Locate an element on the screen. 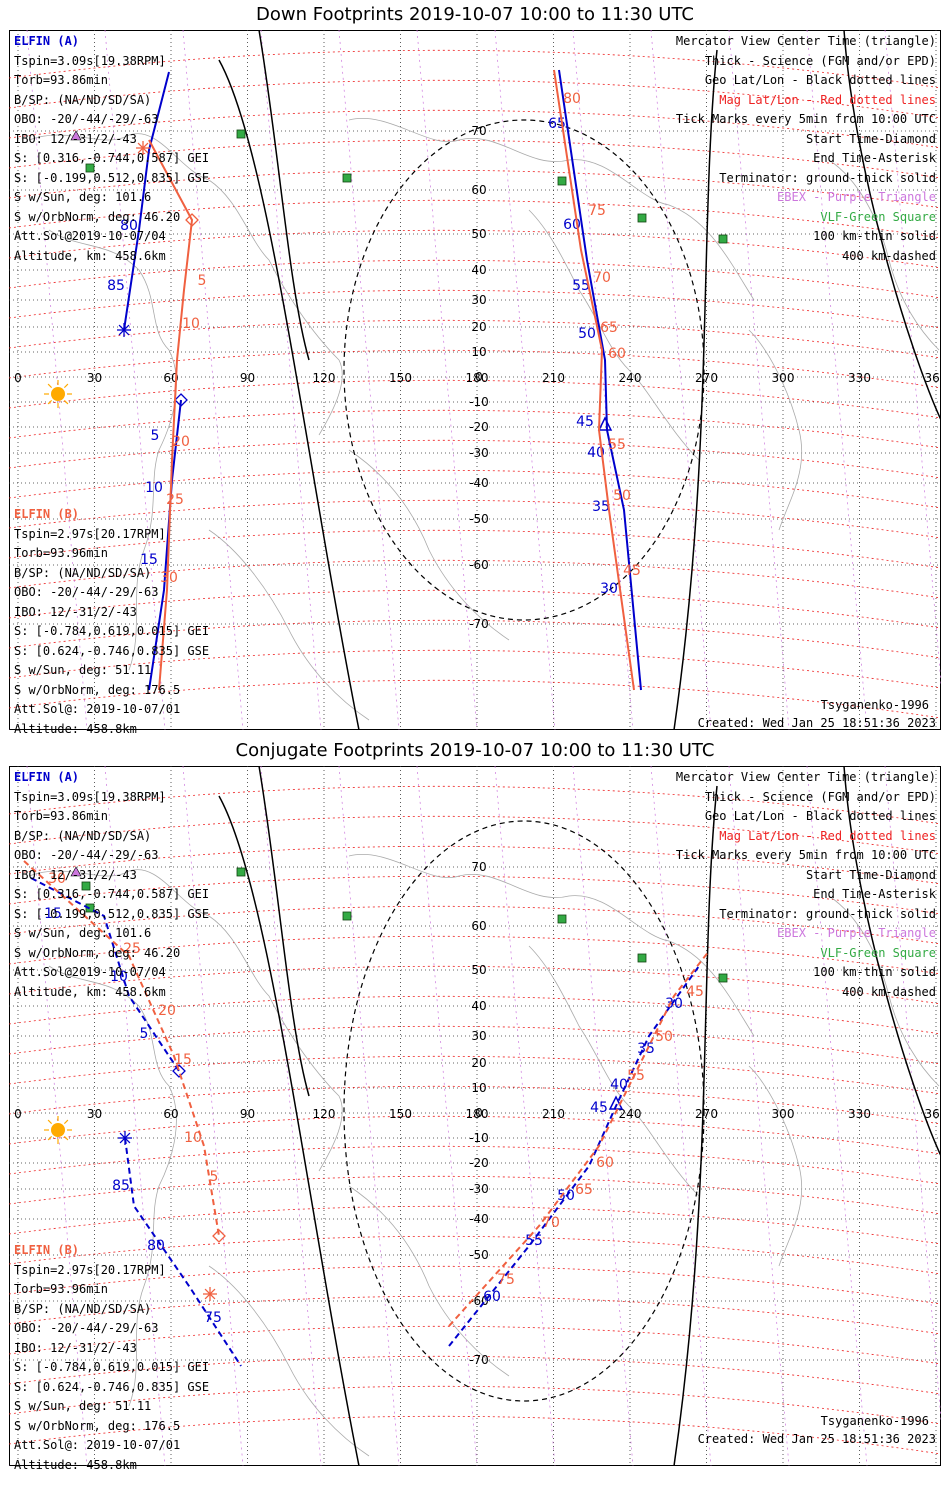 The image size is (950, 1500). lon-tick-label: 150 is located at coordinates (400, 1114).